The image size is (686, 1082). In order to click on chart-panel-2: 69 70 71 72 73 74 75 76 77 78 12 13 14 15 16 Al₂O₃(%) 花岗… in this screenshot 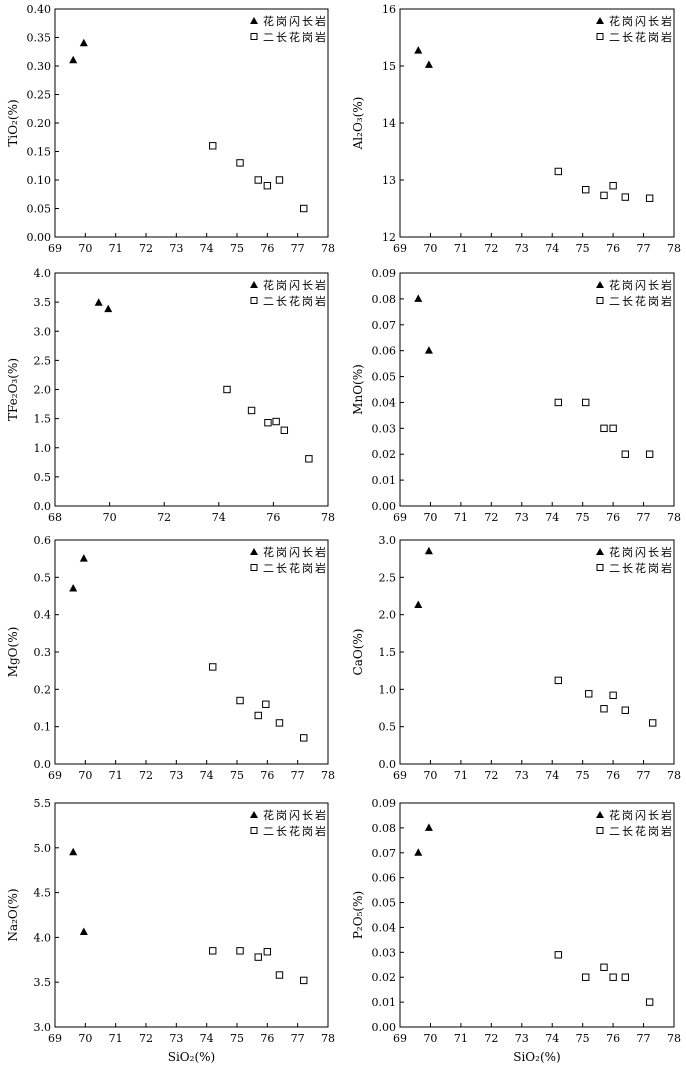, I will do `click(516, 129)`.